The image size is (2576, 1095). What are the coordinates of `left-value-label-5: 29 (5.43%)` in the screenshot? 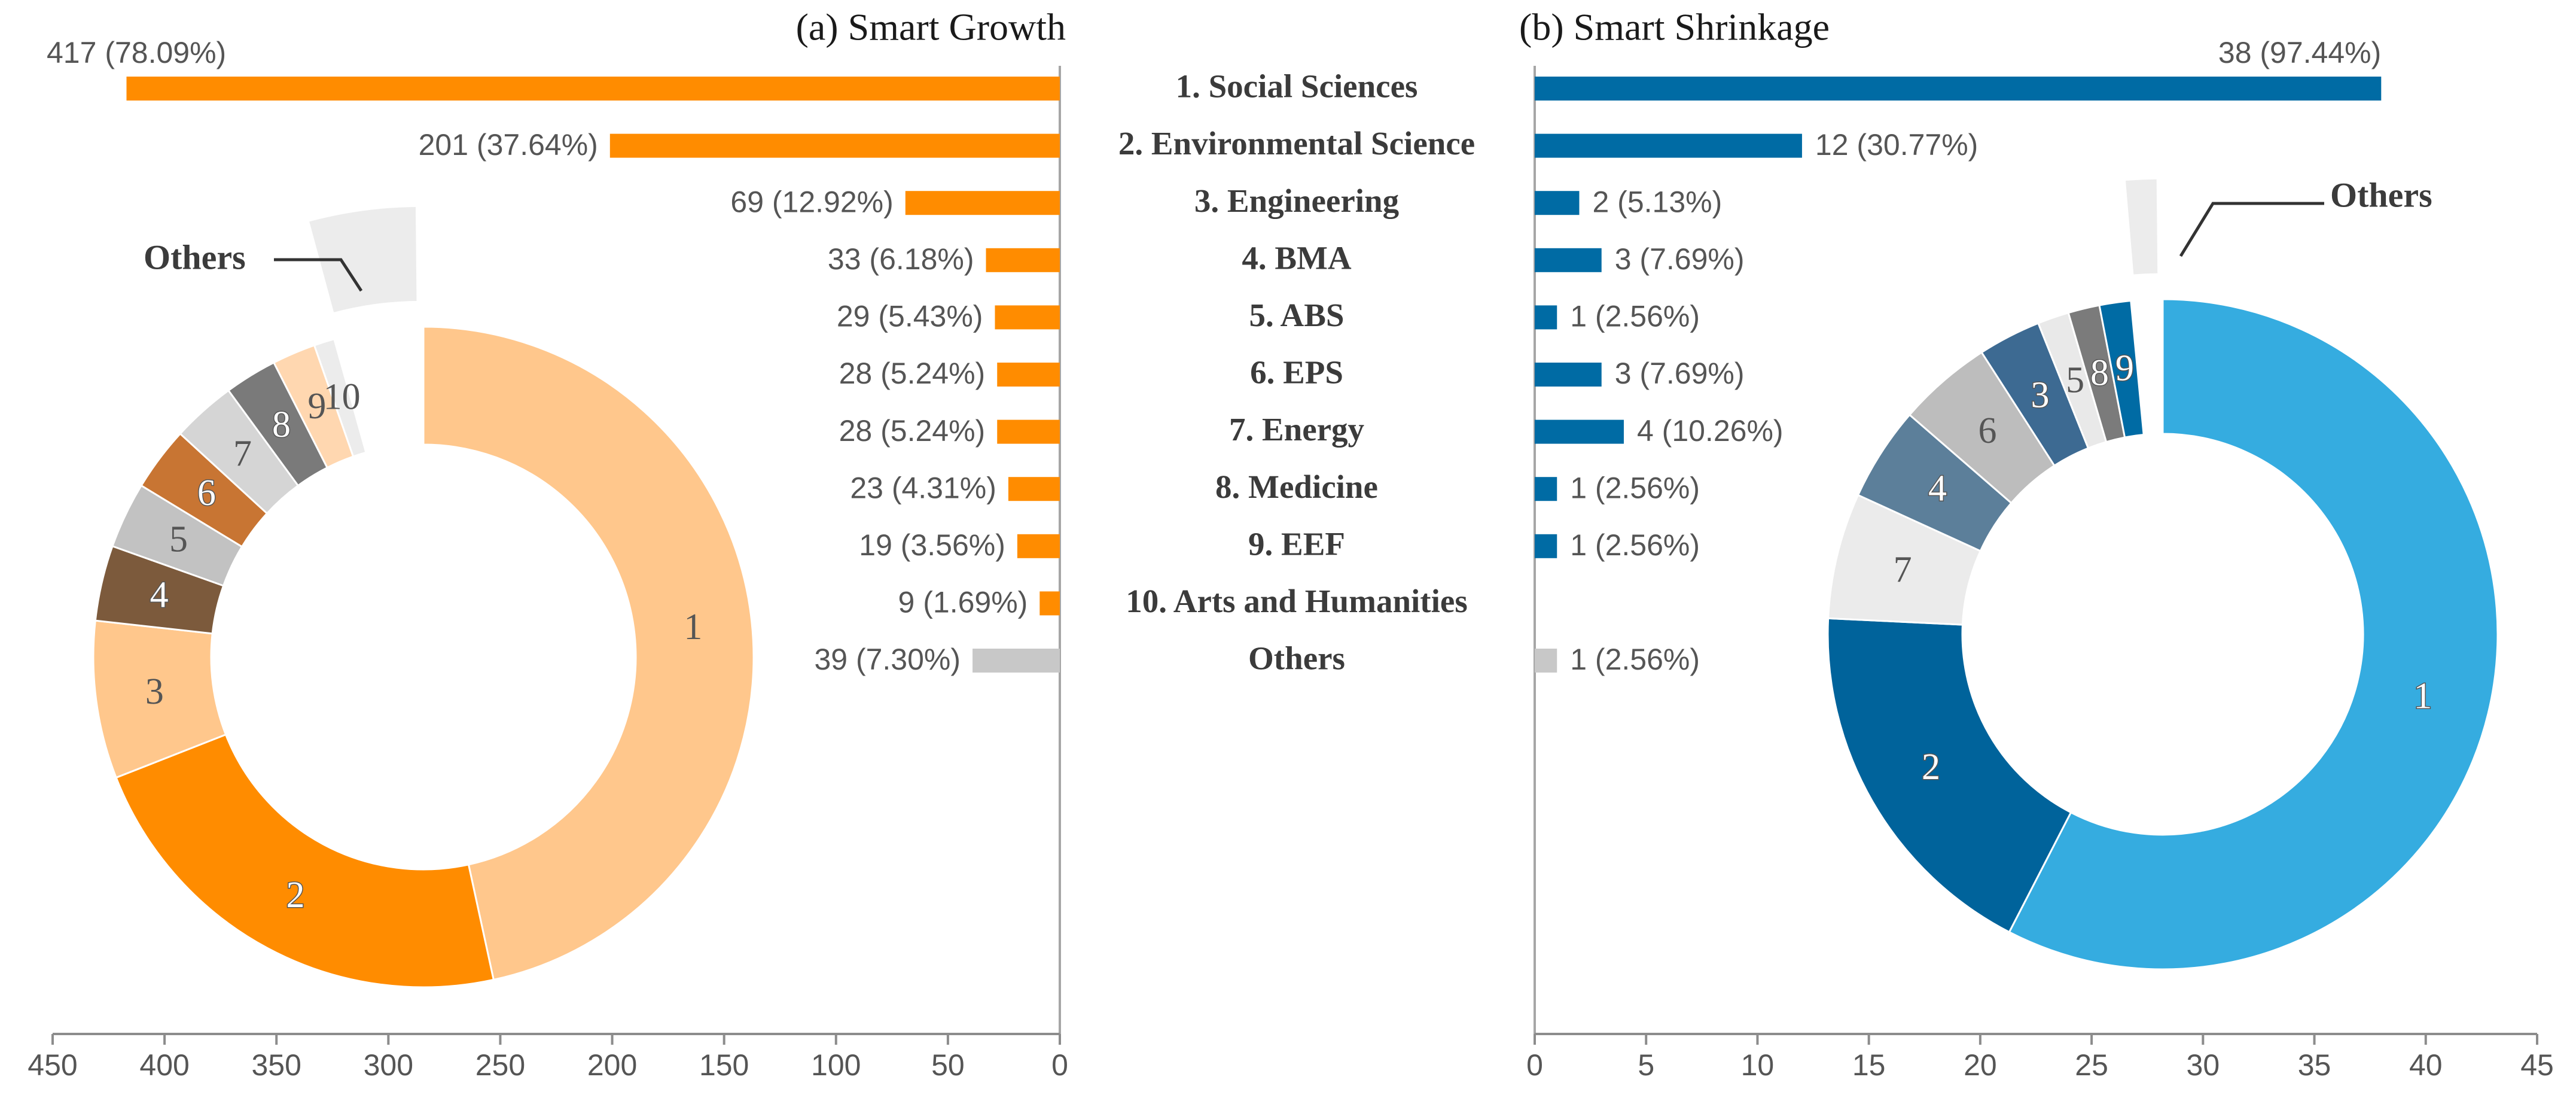 It's located at (910, 316).